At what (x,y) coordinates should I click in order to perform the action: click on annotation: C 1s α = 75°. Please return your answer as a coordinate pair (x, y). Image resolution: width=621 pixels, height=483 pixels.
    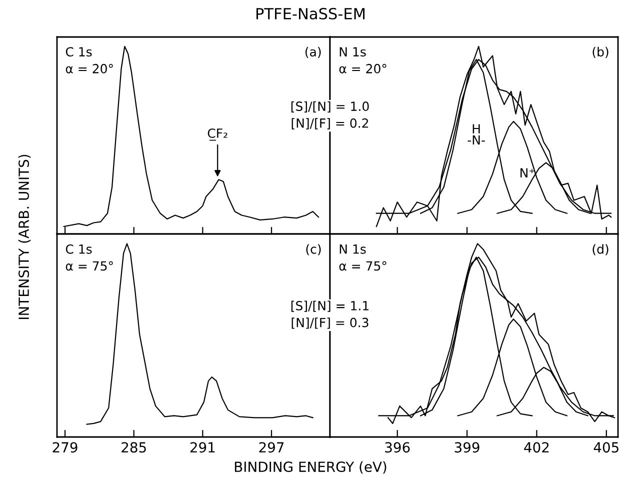
    Looking at the image, I should click on (89, 257).